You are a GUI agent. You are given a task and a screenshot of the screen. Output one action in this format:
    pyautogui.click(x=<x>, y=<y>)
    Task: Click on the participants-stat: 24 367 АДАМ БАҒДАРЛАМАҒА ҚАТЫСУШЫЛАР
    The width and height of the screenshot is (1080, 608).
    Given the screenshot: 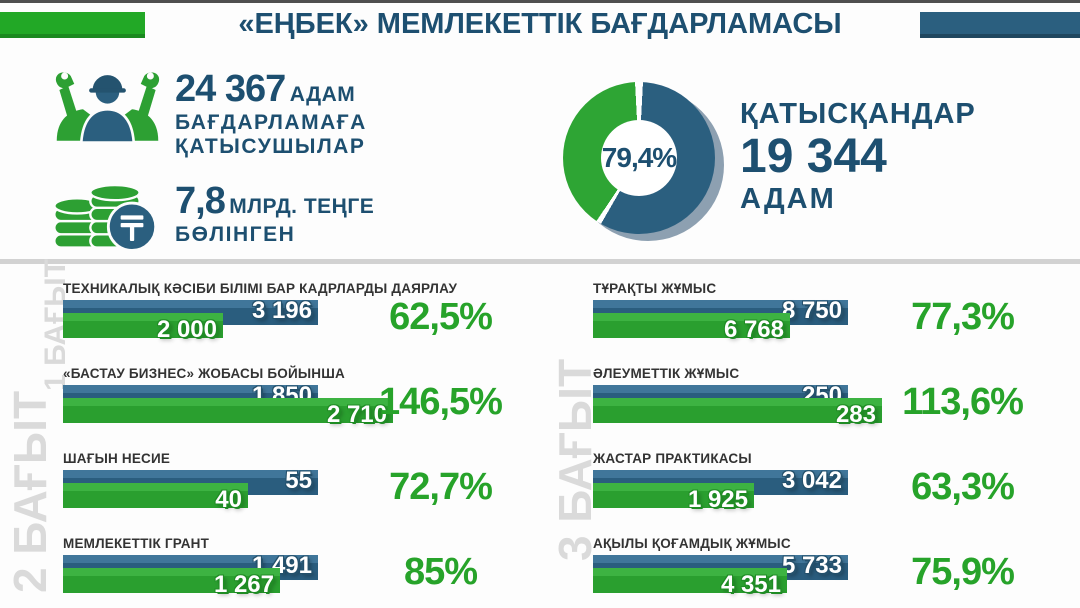 What is the action you would take?
    pyautogui.click(x=271, y=113)
    